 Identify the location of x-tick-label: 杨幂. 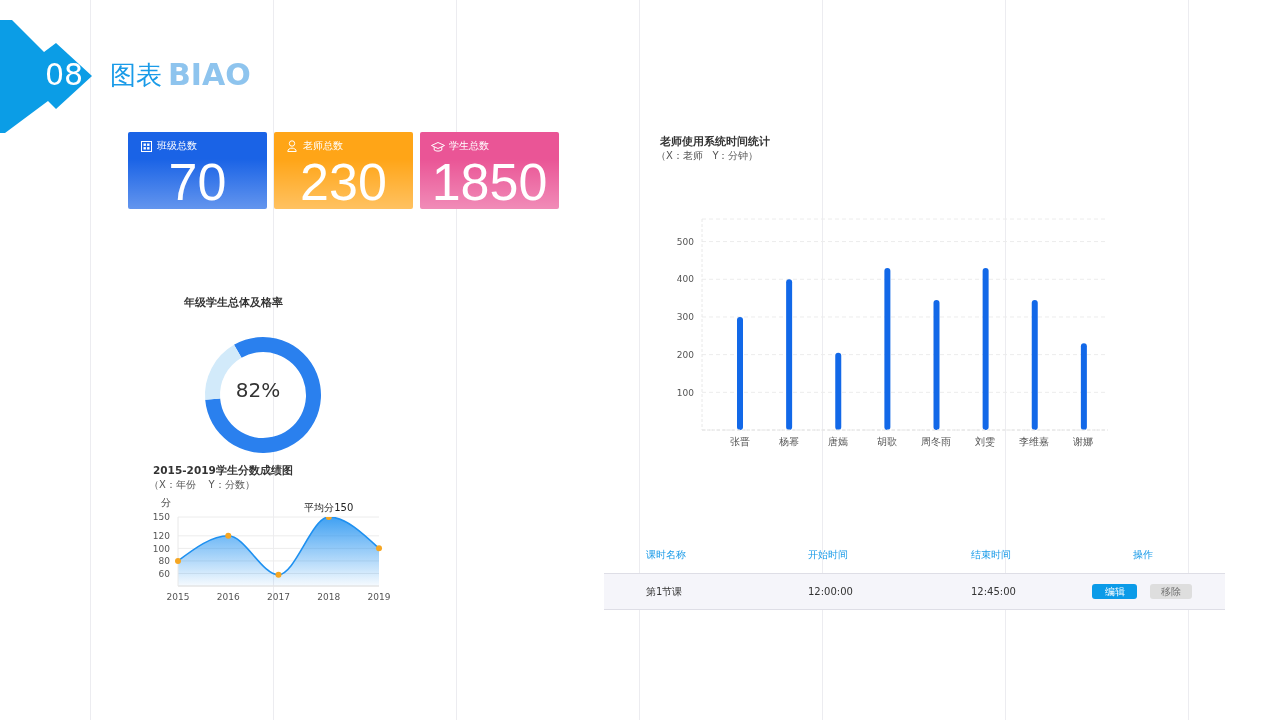
(788, 442).